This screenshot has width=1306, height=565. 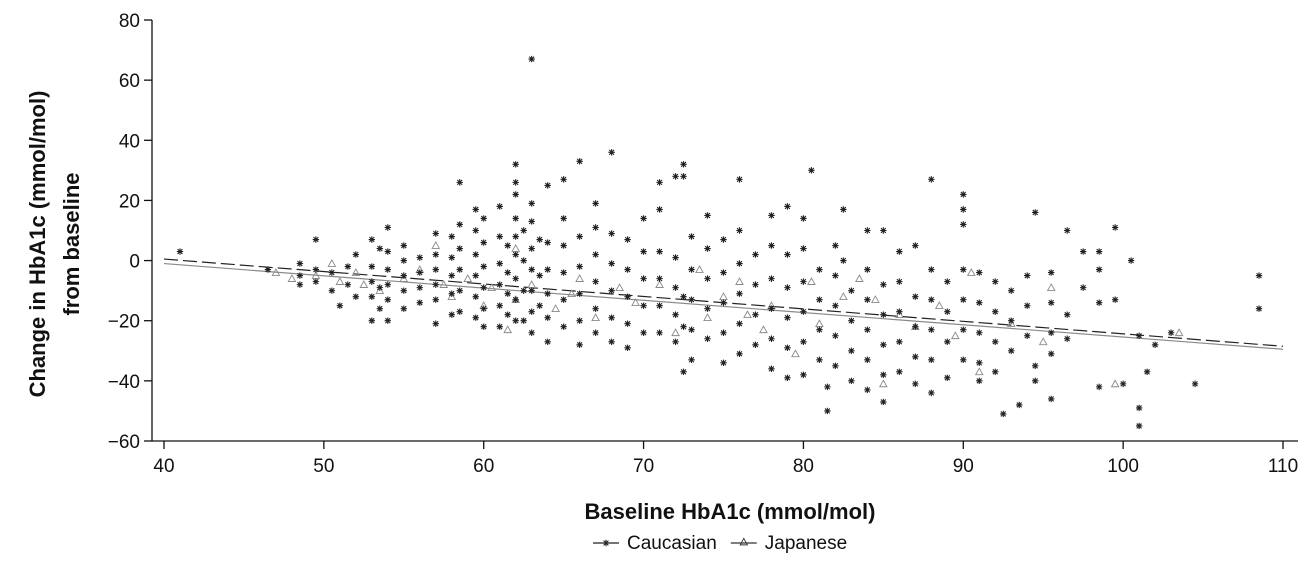 What do you see at coordinates (643, 466) in the screenshot?
I see `x-tick-label: 70` at bounding box center [643, 466].